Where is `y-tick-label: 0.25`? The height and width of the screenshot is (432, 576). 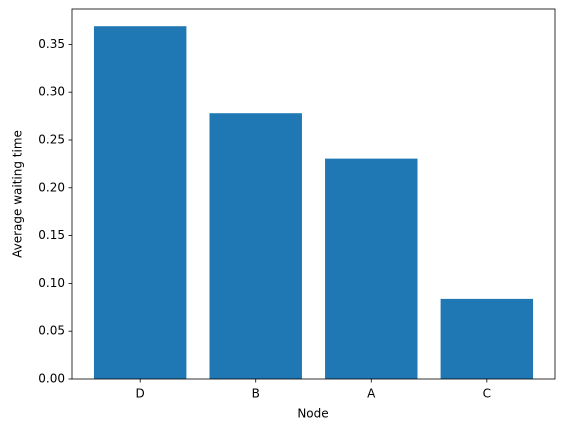
y-tick-label: 0.25 is located at coordinates (51, 139).